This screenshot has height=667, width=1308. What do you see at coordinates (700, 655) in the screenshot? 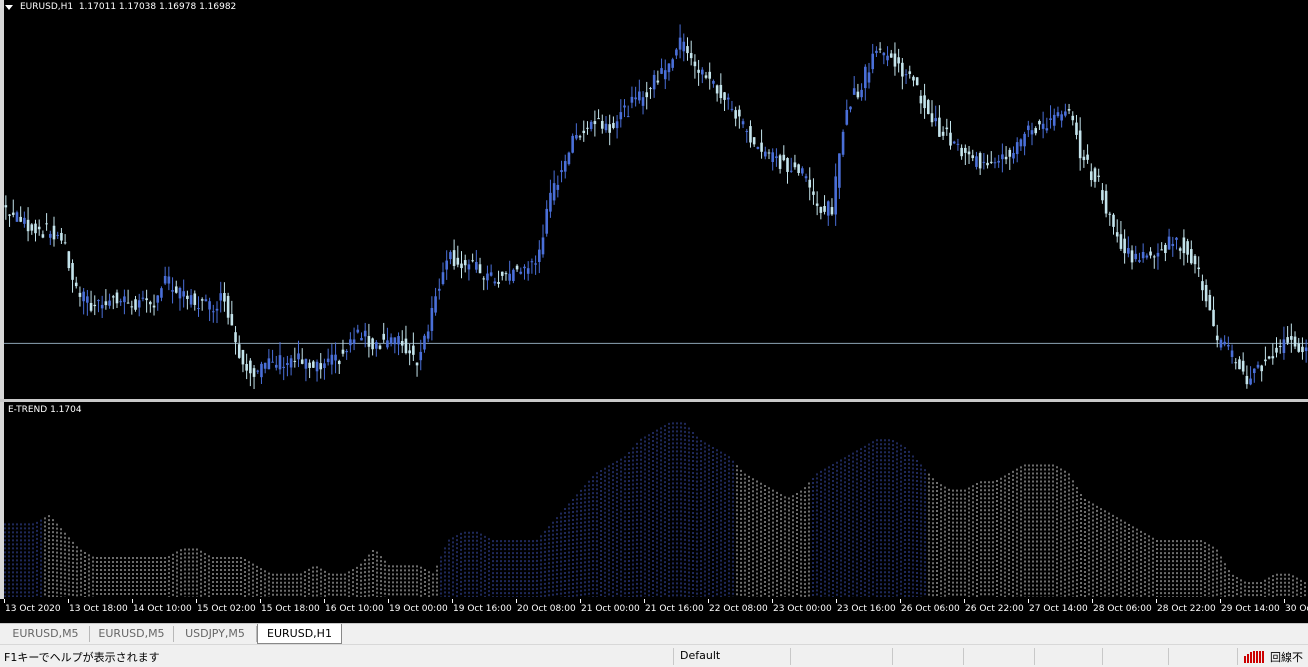
I see `profile-name: Default` at bounding box center [700, 655].